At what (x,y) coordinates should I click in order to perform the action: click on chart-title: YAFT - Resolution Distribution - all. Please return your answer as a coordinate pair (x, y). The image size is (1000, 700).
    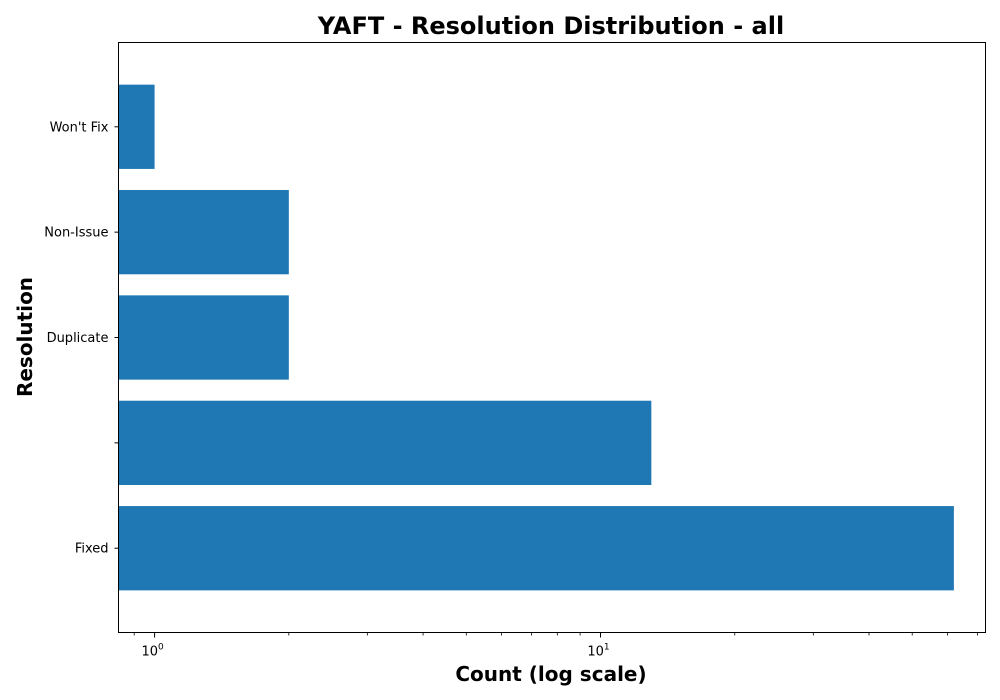
    Looking at the image, I should click on (550, 26).